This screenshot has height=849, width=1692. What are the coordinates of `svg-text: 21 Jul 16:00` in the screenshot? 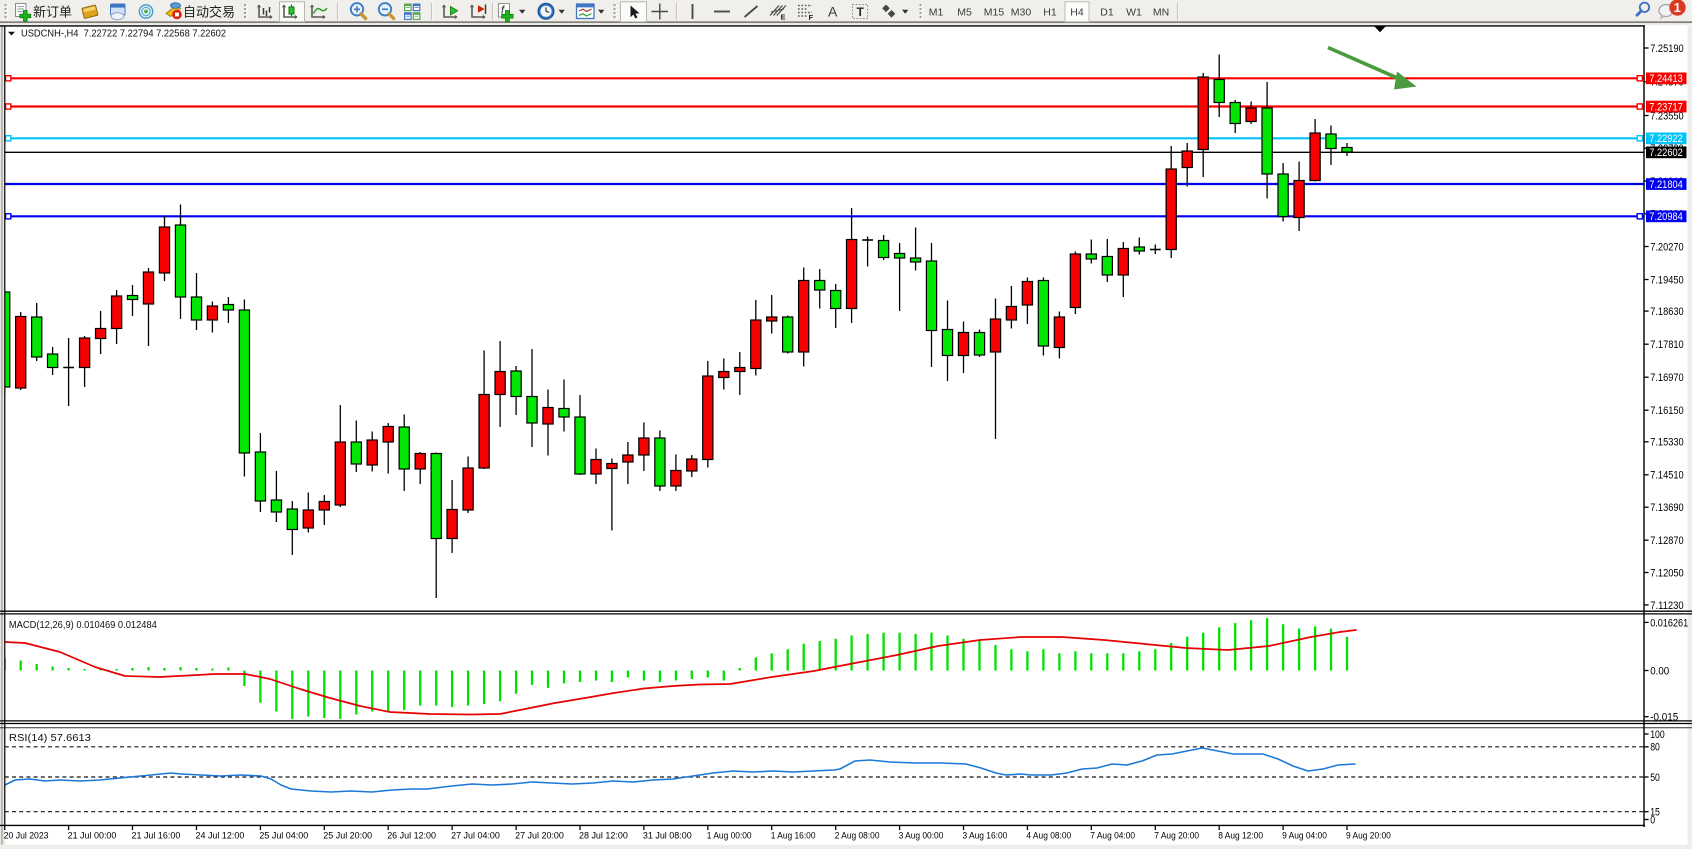 It's located at (156, 836).